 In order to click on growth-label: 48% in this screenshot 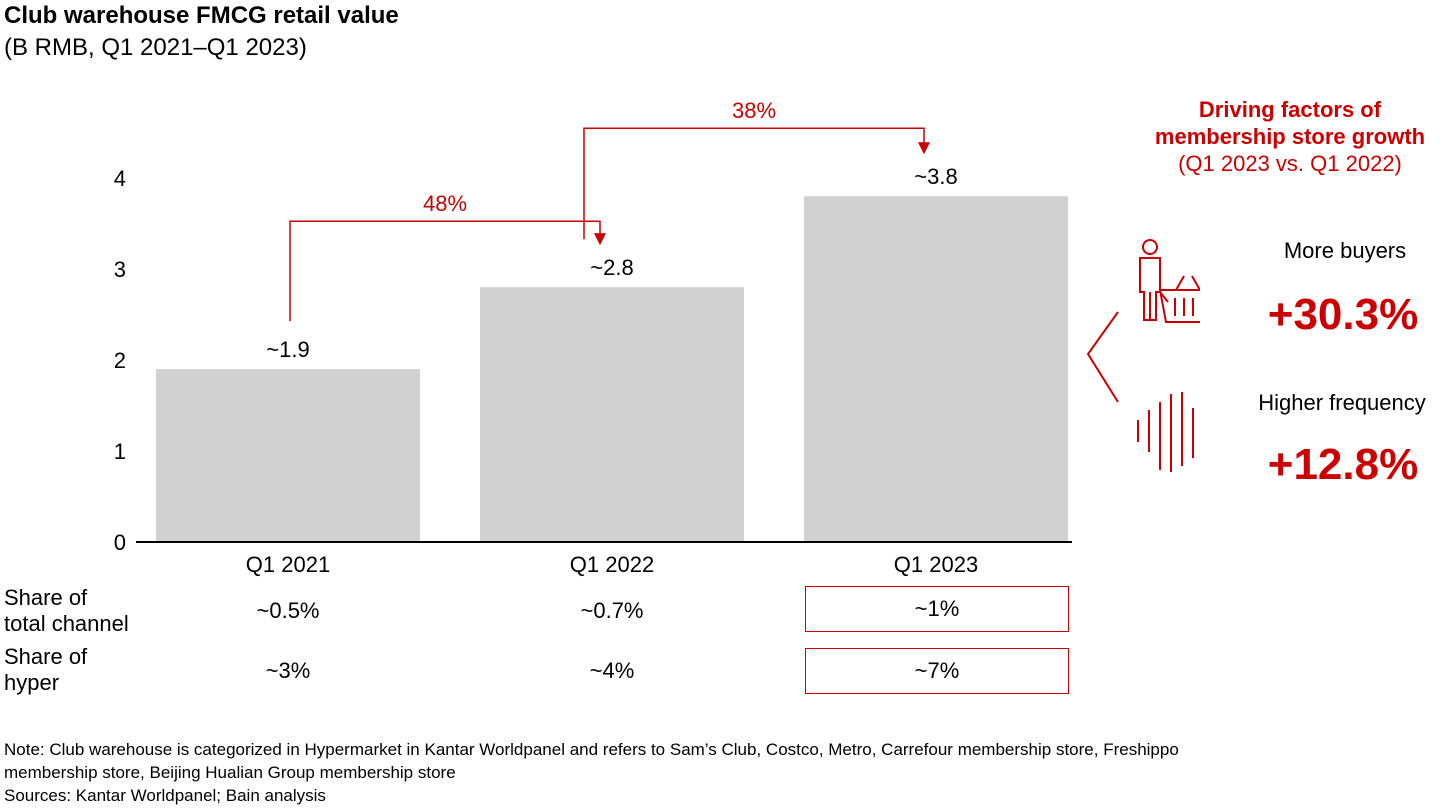, I will do `click(445, 203)`.